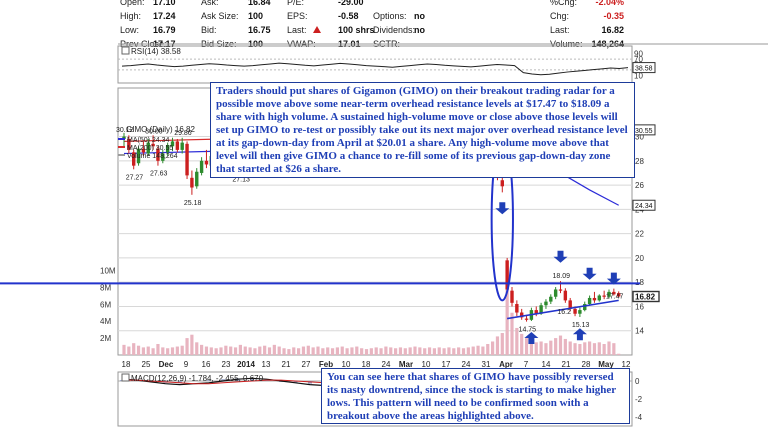 The height and width of the screenshot is (432, 768). What do you see at coordinates (146, 364) in the screenshot?
I see `x-axis-tick-label: 25` at bounding box center [146, 364].